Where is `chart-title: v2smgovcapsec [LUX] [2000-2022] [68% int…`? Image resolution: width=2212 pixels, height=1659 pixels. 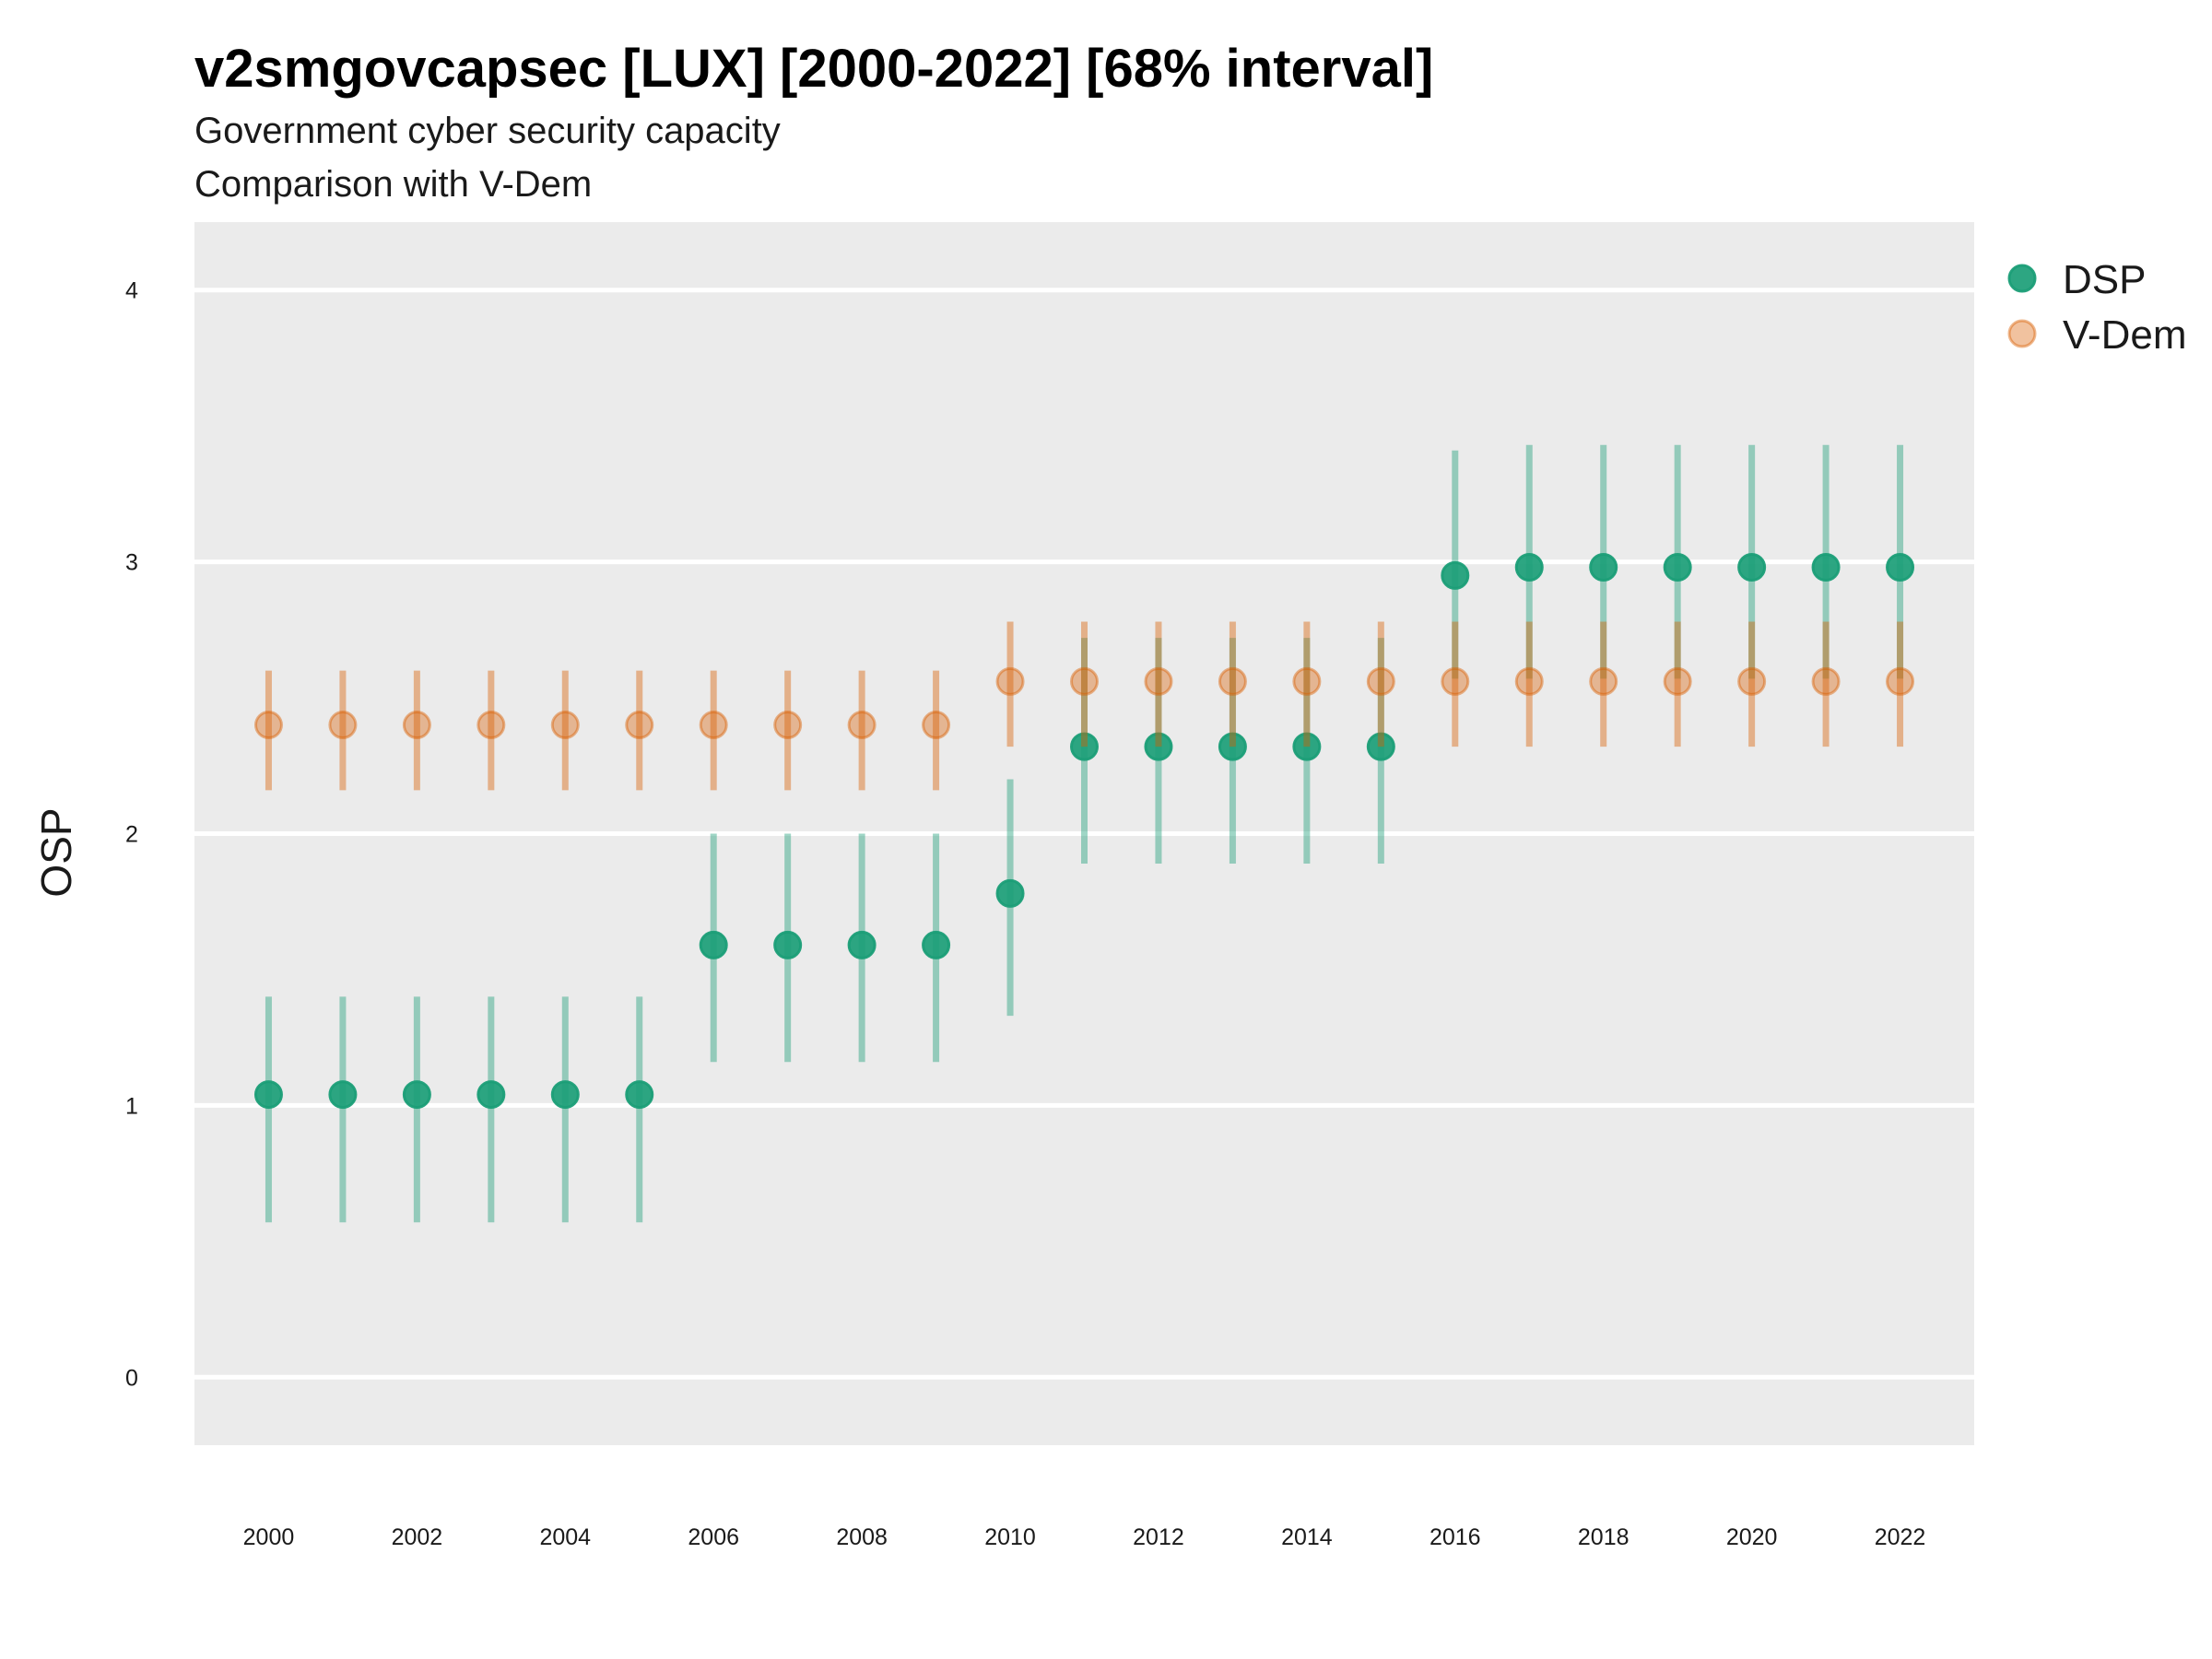 chart-title: v2smgovcapsec [LUX] [2000-2022] [68% int… is located at coordinates (813, 69).